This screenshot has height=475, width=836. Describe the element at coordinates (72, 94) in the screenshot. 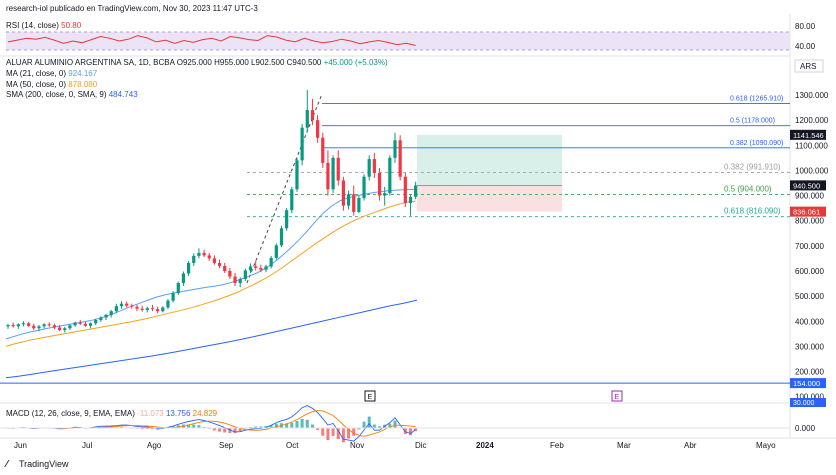

I see `indicator-legend-sma200: SMA (200, close, 0, SMA, 9) 484.743` at that location.